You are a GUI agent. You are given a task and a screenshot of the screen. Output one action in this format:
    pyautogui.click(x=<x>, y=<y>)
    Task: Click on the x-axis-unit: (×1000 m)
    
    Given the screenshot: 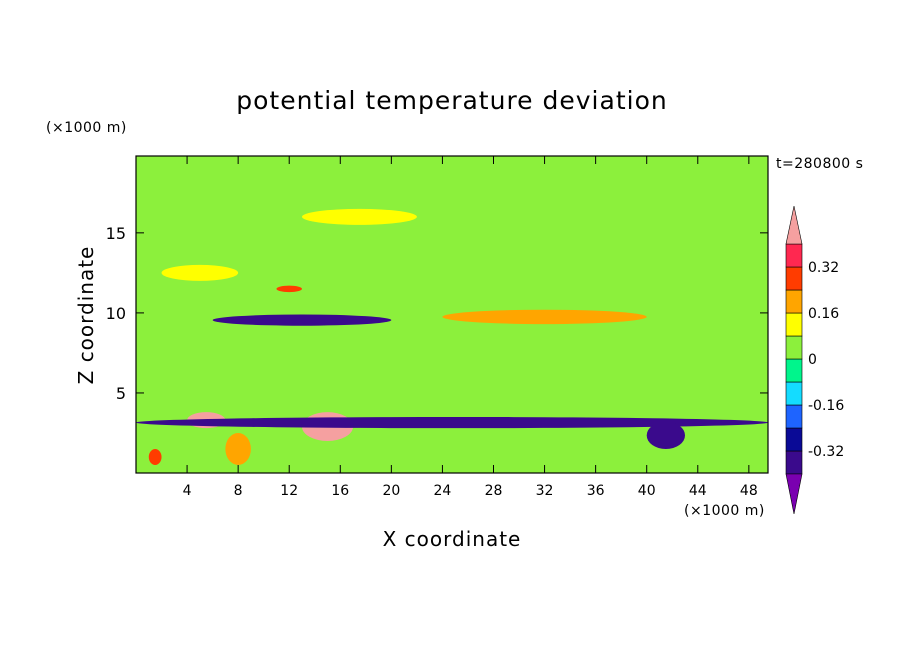 What is the action you would take?
    pyautogui.click(x=724, y=511)
    